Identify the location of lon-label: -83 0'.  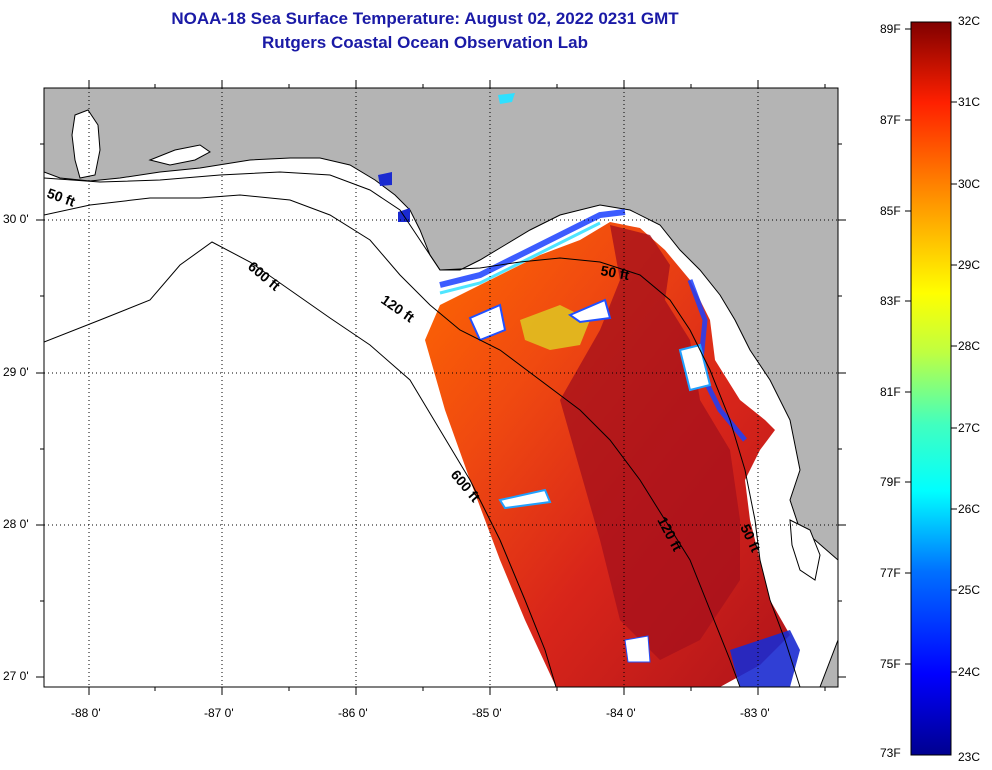
(755, 713).